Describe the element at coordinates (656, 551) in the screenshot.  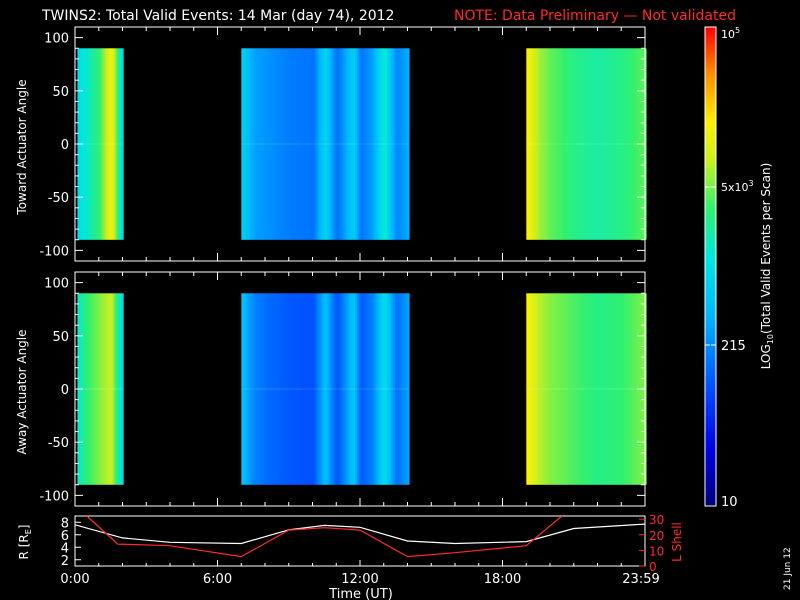
I see `lshell-tick-label: 10` at that location.